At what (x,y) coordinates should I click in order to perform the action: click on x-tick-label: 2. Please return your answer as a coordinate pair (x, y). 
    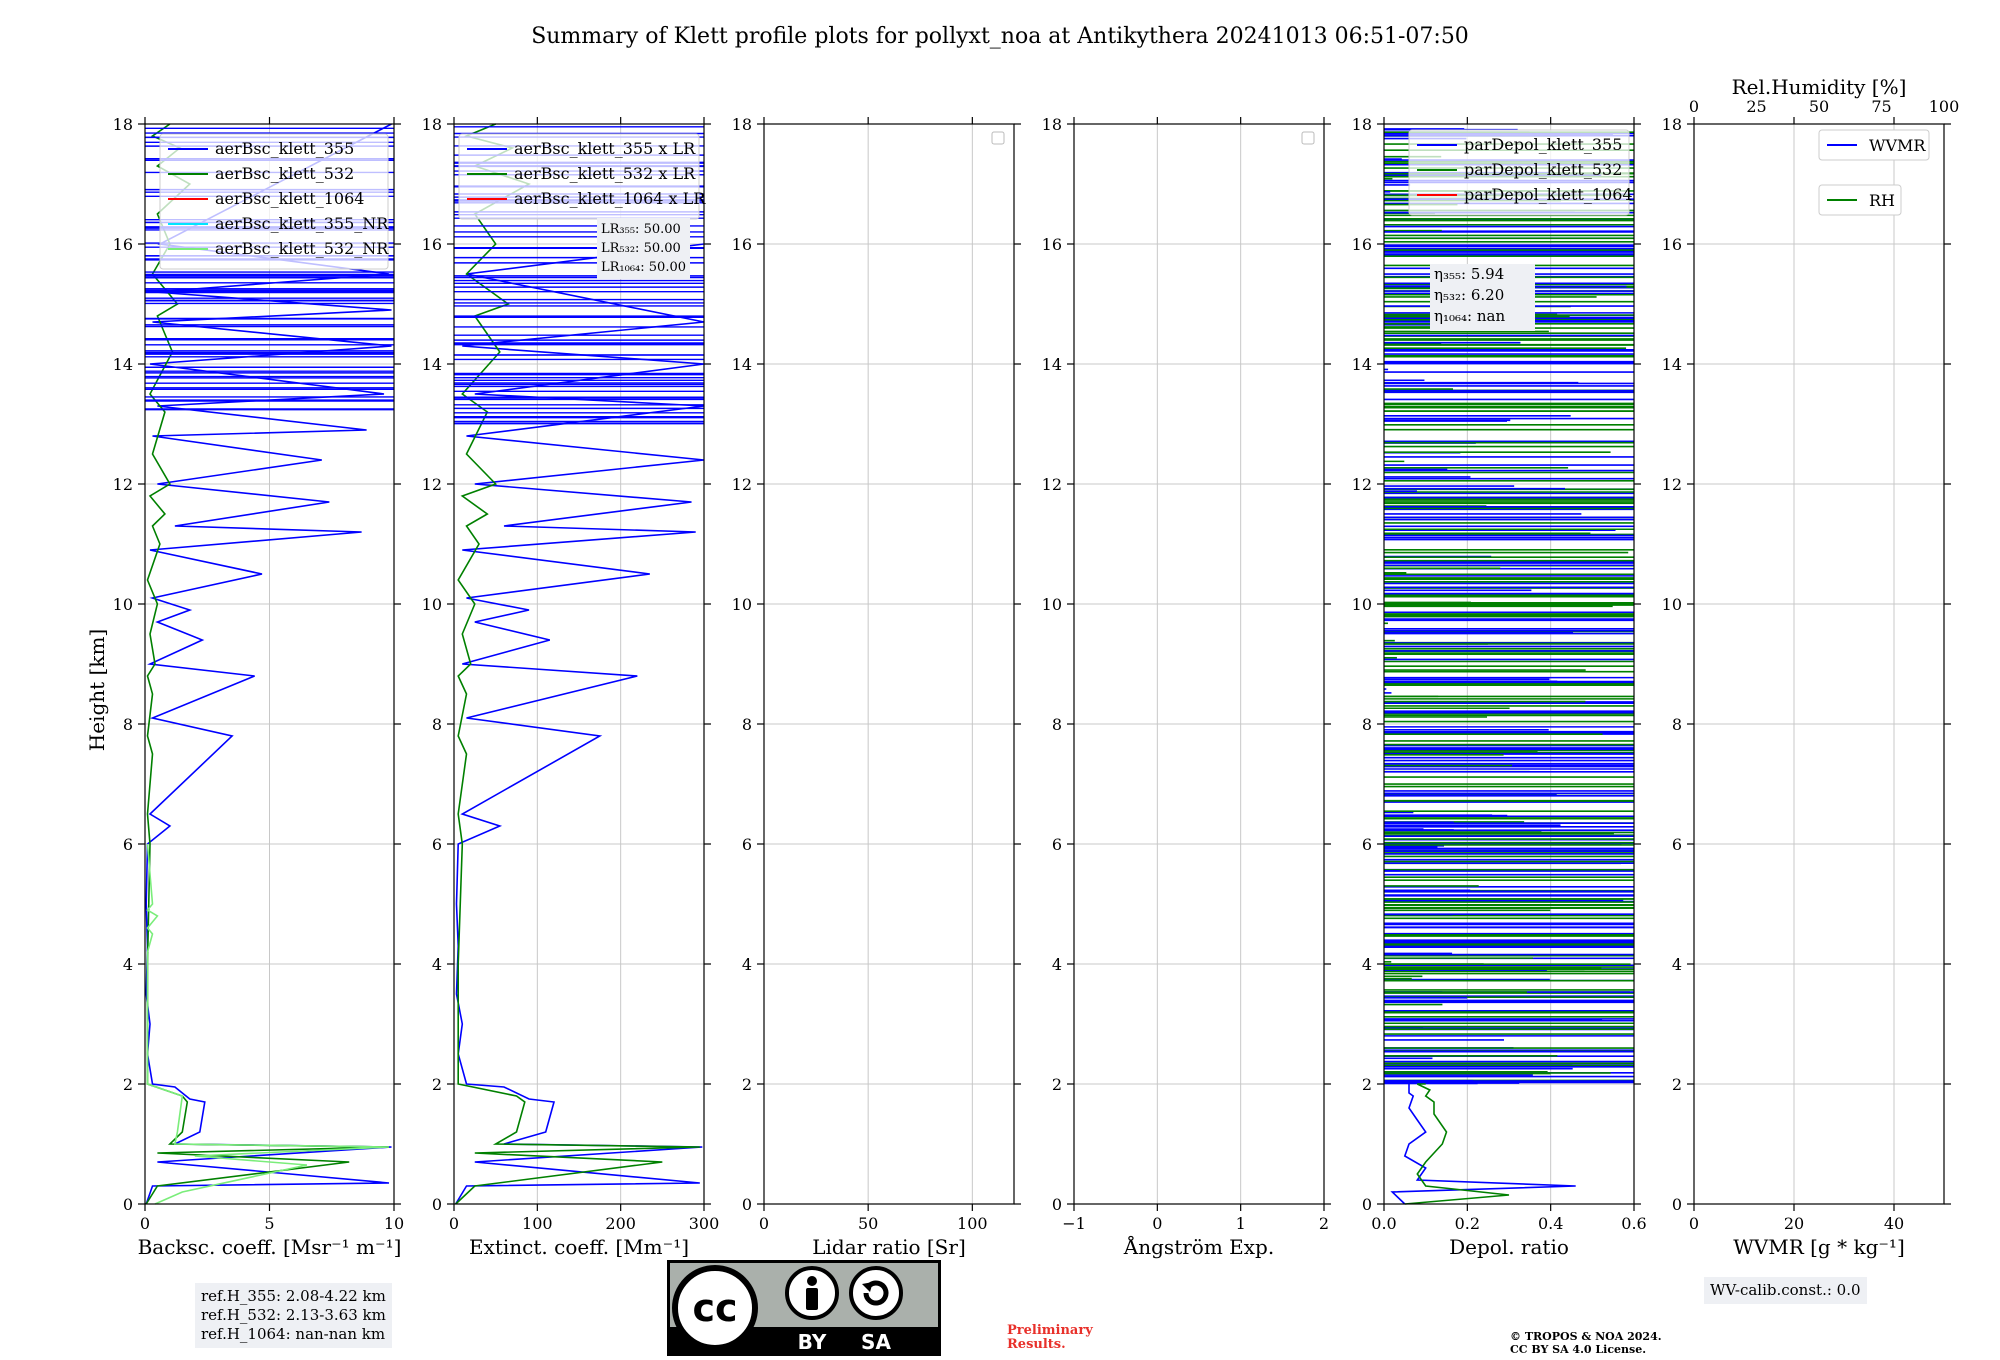
    Looking at the image, I should click on (1324, 1223).